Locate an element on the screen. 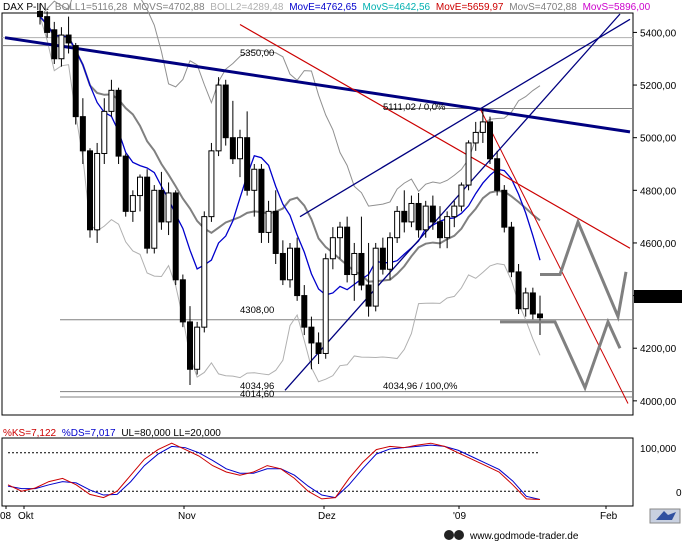 This screenshot has width=683, height=545. time-label: 08 is located at coordinates (6, 516).